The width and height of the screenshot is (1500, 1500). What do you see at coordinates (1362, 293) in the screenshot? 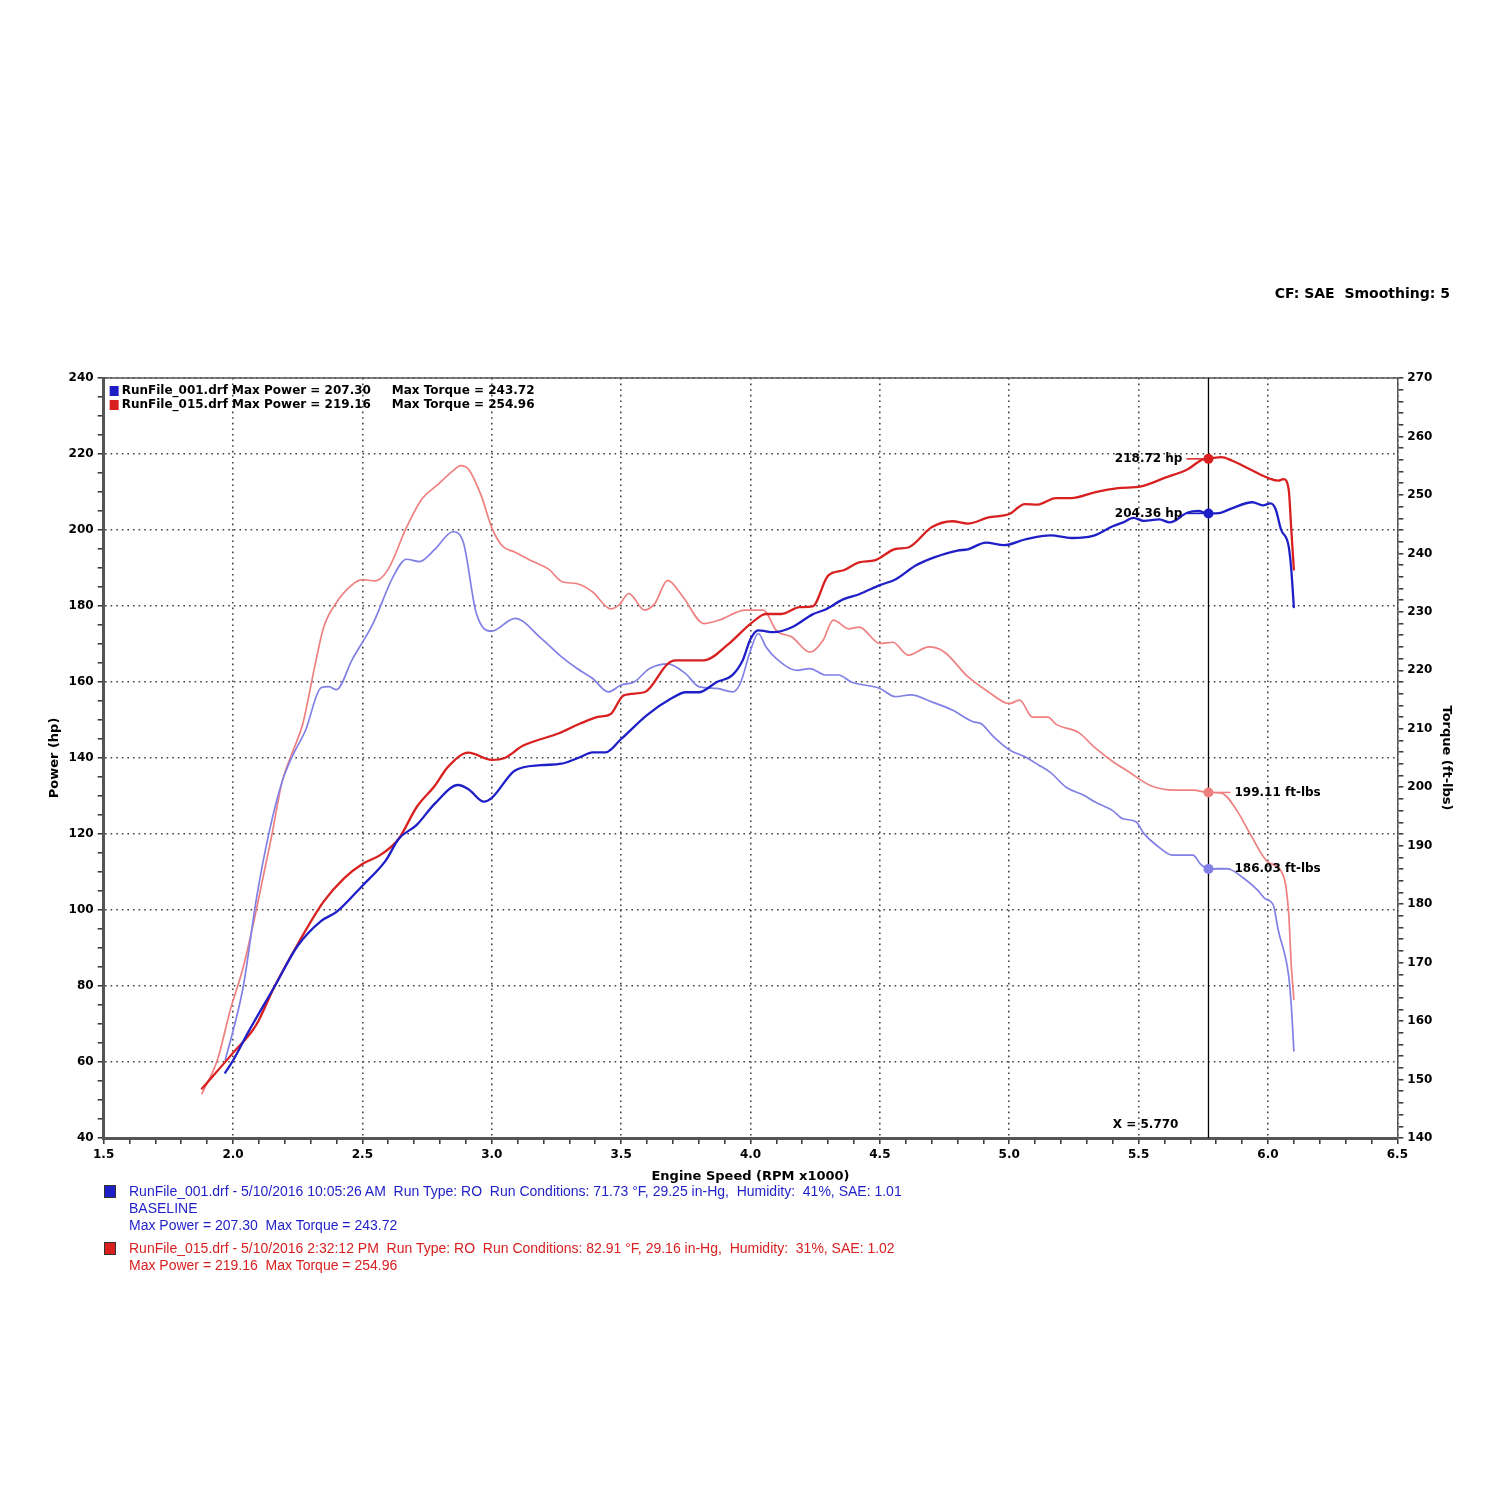
I see `text: CF: SAE Smoothing: 5` at bounding box center [1362, 293].